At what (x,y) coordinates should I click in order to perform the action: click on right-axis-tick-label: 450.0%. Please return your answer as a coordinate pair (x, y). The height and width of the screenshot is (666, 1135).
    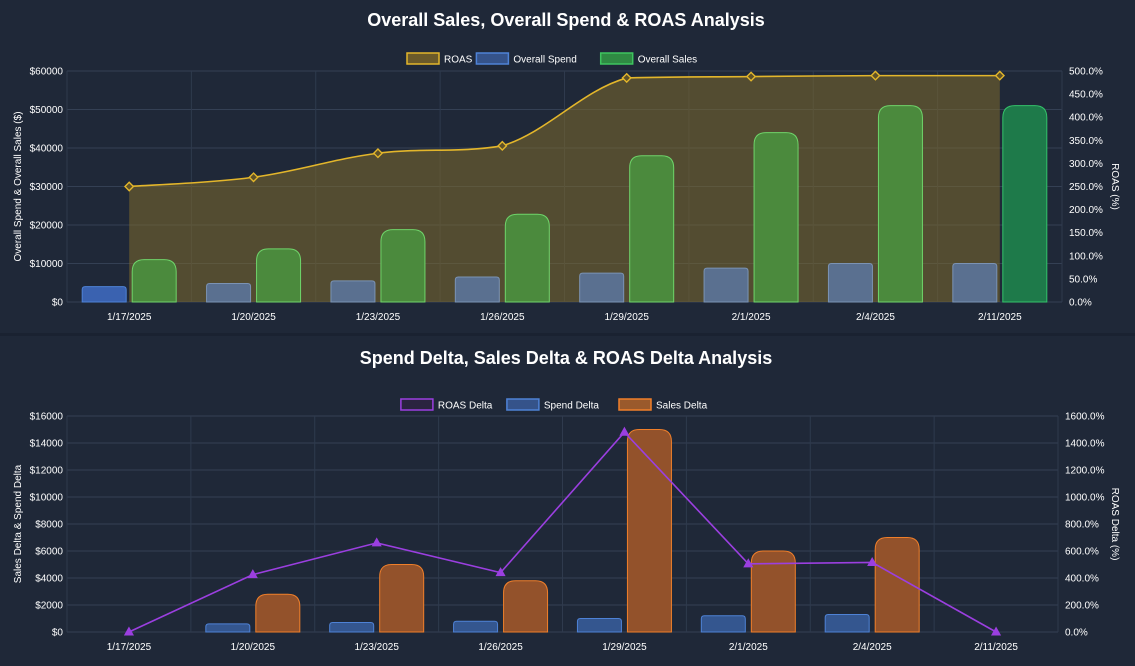
    Looking at the image, I should click on (1086, 95).